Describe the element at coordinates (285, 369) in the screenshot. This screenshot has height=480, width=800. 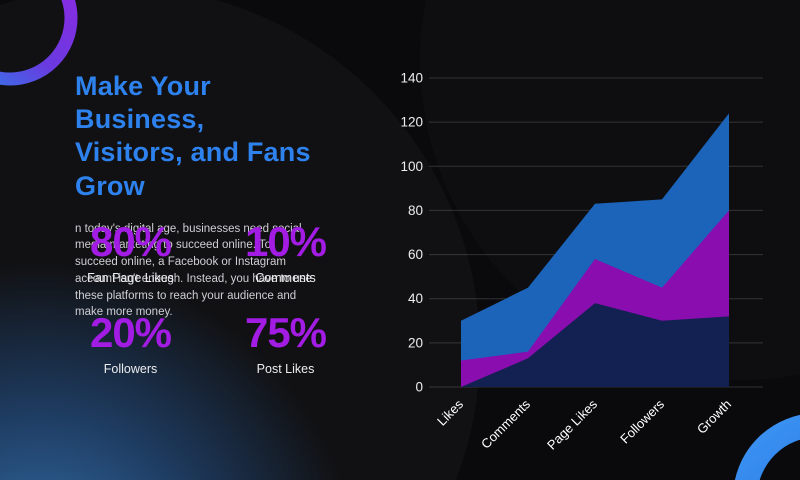
I see `stat-label: Post Likes` at that location.